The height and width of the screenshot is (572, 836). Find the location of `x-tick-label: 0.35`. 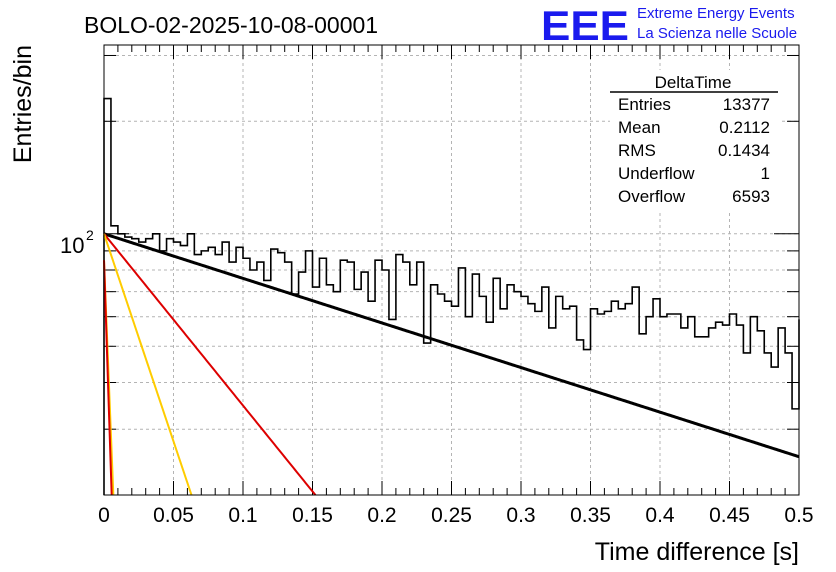

x-tick-label: 0.35 is located at coordinates (590, 515).